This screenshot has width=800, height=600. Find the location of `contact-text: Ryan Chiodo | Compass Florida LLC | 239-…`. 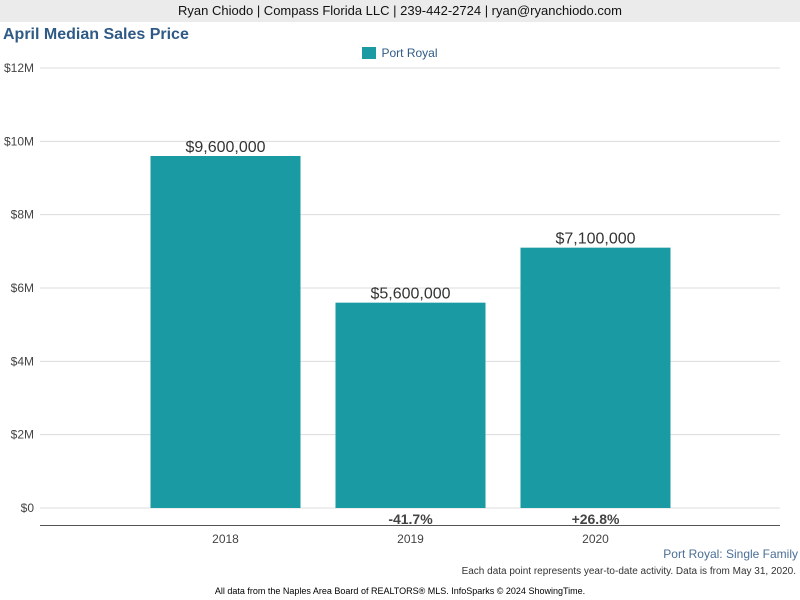

contact-text: Ryan Chiodo | Compass Florida LLC | 239-… is located at coordinates (400, 10).